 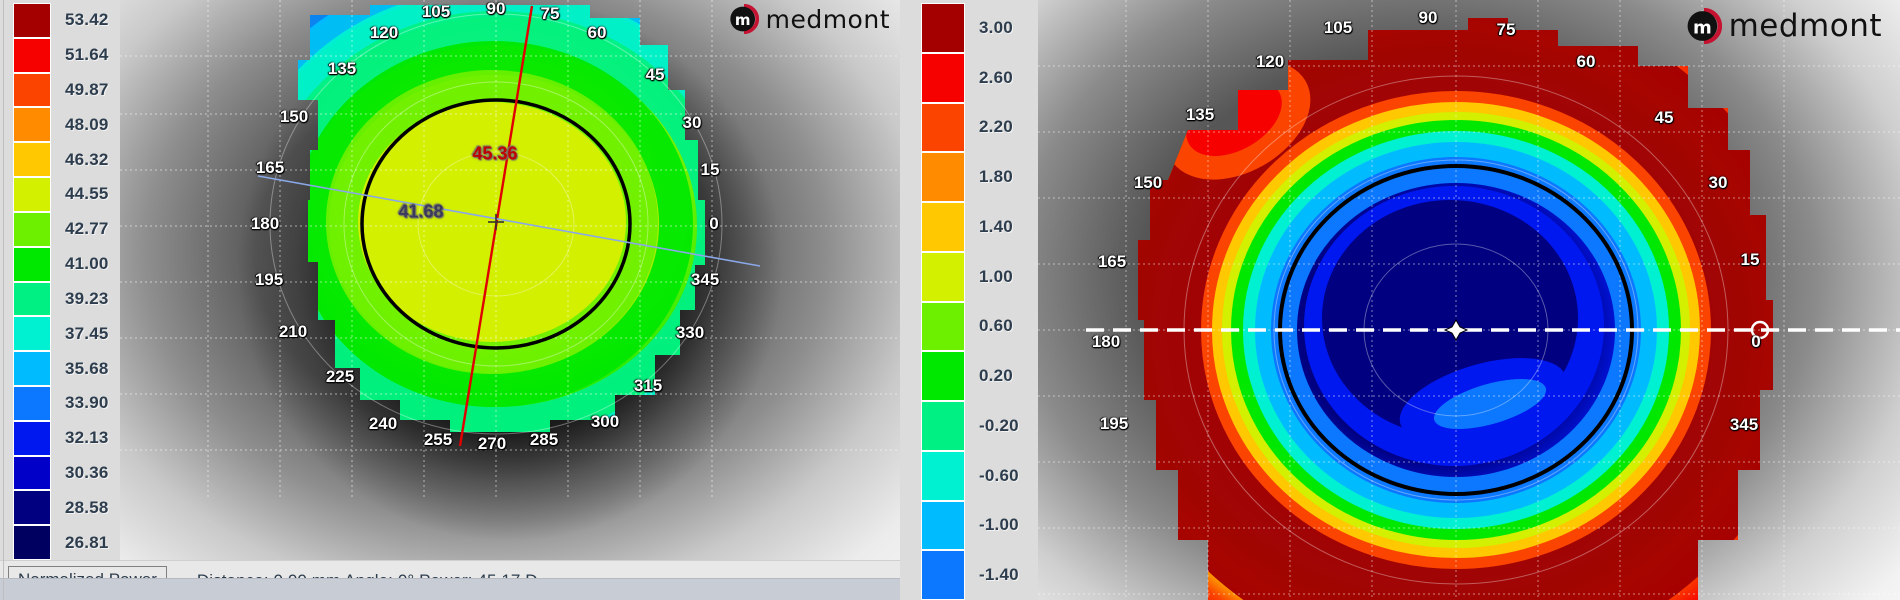 What do you see at coordinates (60, 403) in the screenshot?
I see `scale-stop: 33.90` at bounding box center [60, 403].